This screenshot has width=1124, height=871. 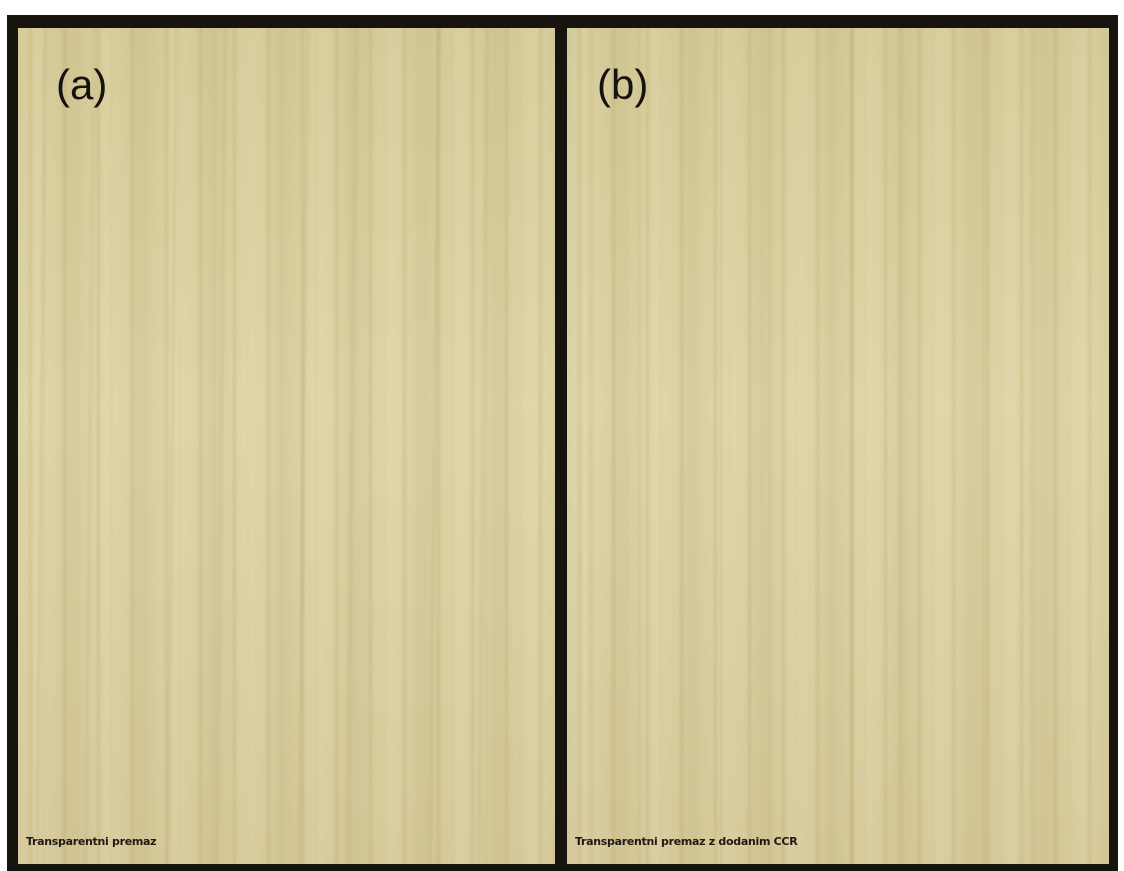 What do you see at coordinates (623, 84) in the screenshot?
I see `panel-label-b: (b)` at bounding box center [623, 84].